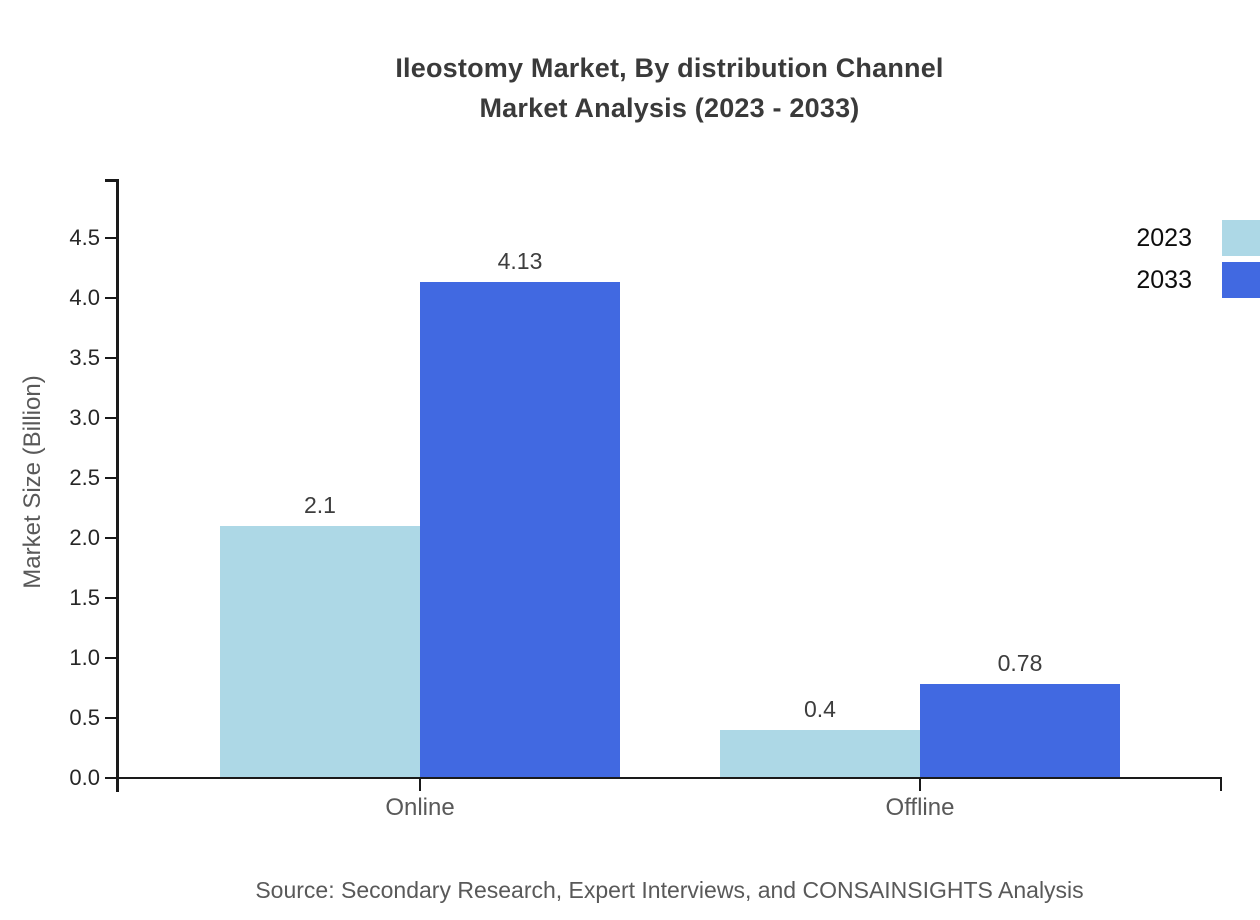 The height and width of the screenshot is (920, 1260). I want to click on bar-offline-2033, so click(1020, 731).